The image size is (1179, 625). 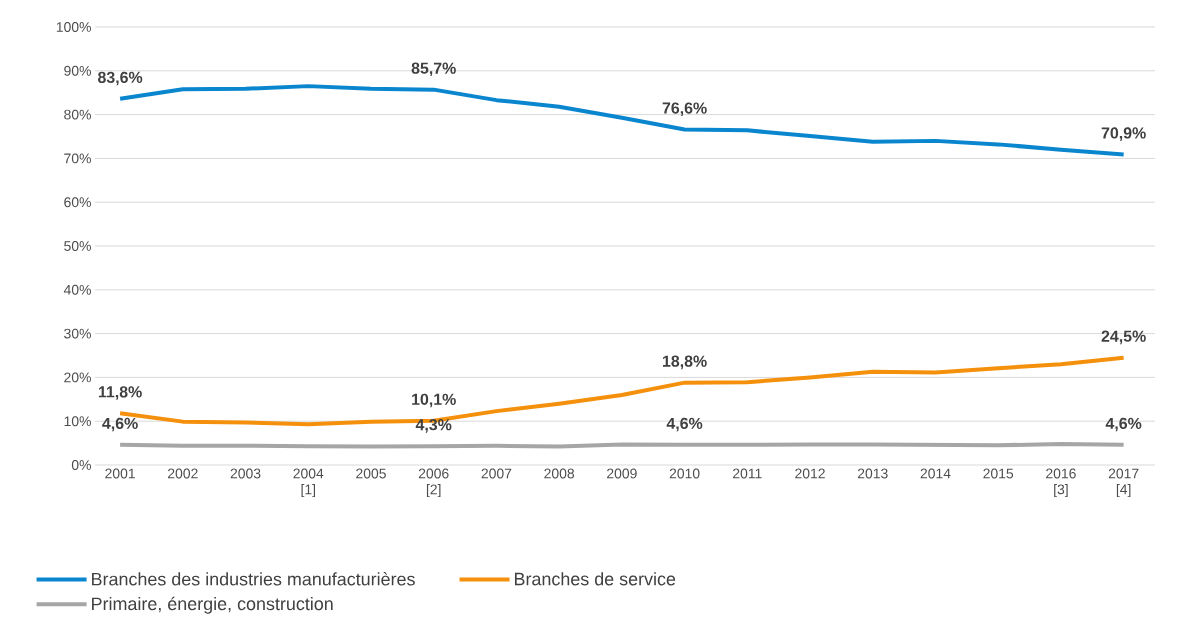 I want to click on x-tick-label: 2002, so click(x=183, y=473).